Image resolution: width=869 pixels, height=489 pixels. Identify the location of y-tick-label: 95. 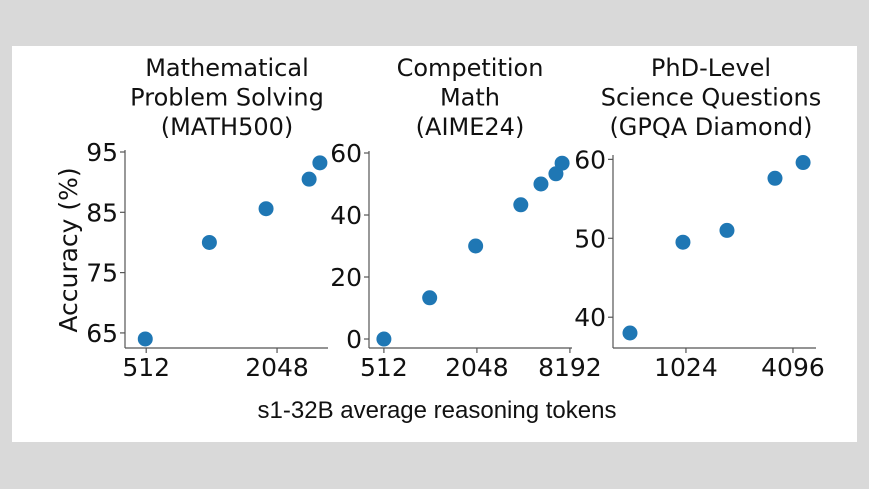
(102, 152).